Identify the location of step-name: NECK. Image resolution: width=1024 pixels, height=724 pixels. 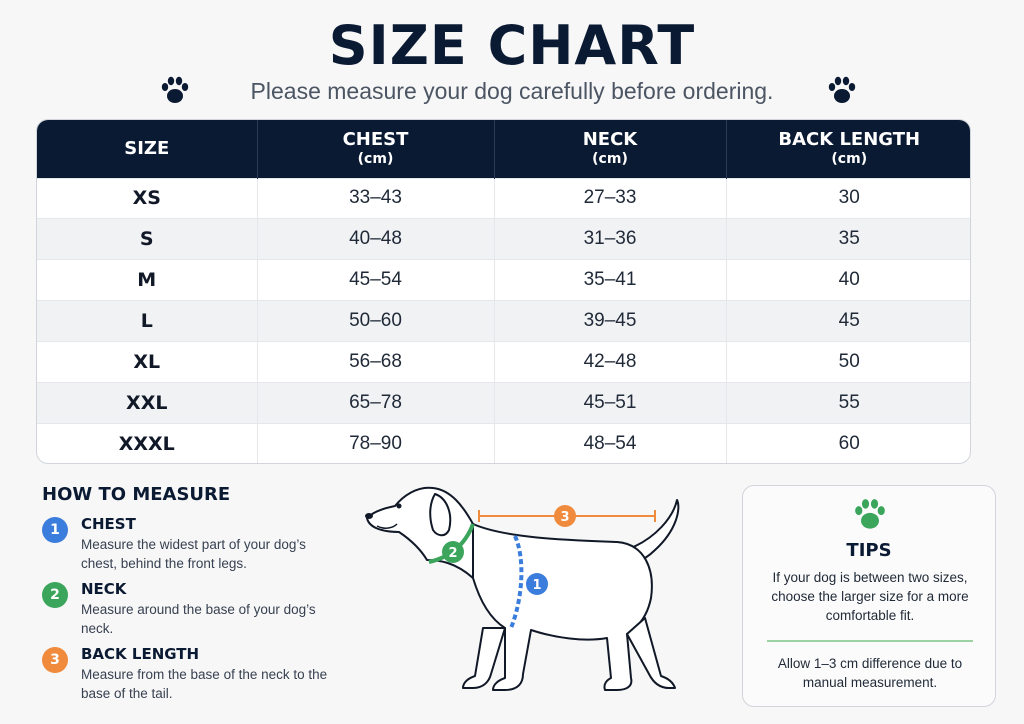
(104, 589).